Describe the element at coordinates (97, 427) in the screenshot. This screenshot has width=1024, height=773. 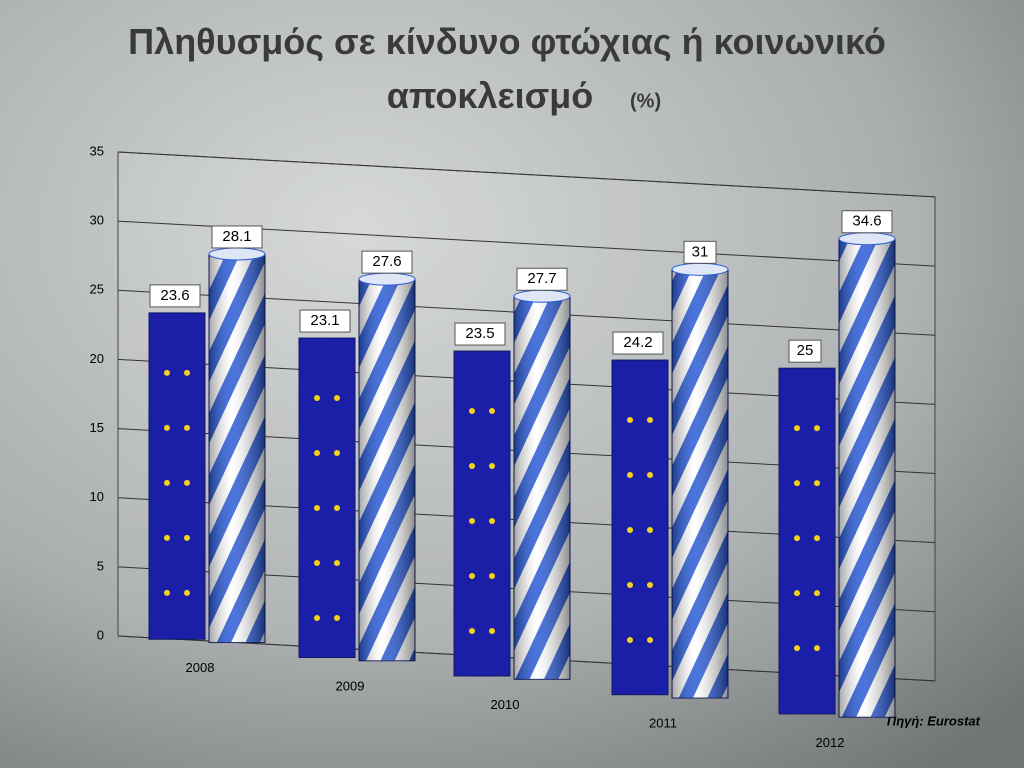
I see `y-tick-label: 15` at that location.